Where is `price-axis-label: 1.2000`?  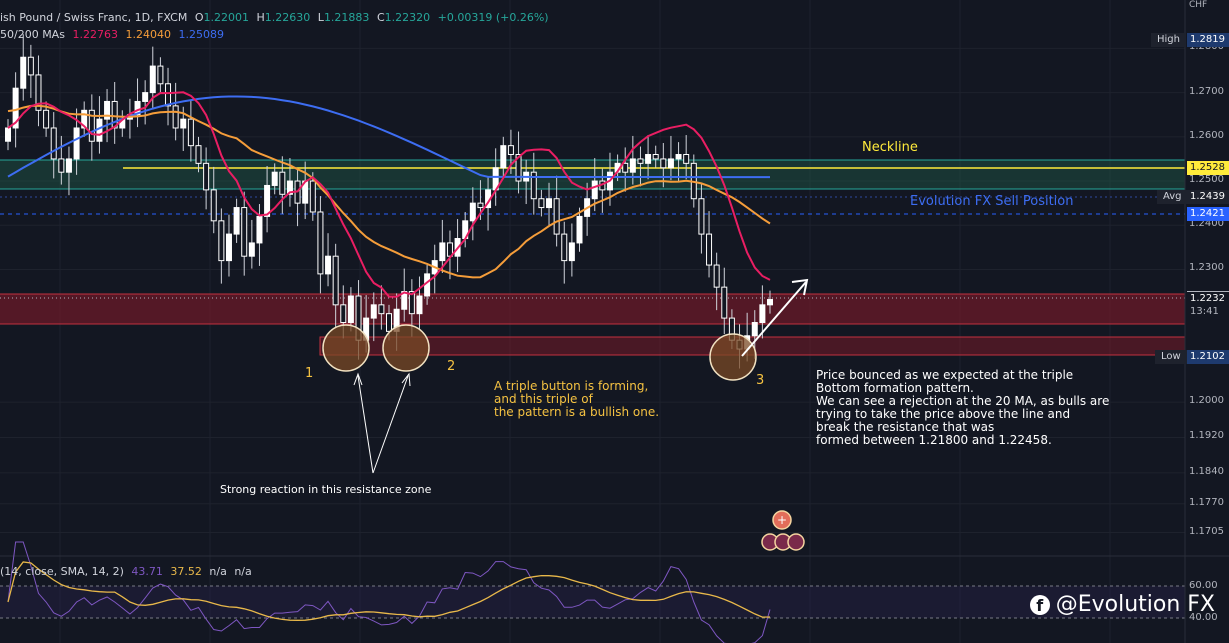
price-axis-label: 1.2000 is located at coordinates (1206, 401).